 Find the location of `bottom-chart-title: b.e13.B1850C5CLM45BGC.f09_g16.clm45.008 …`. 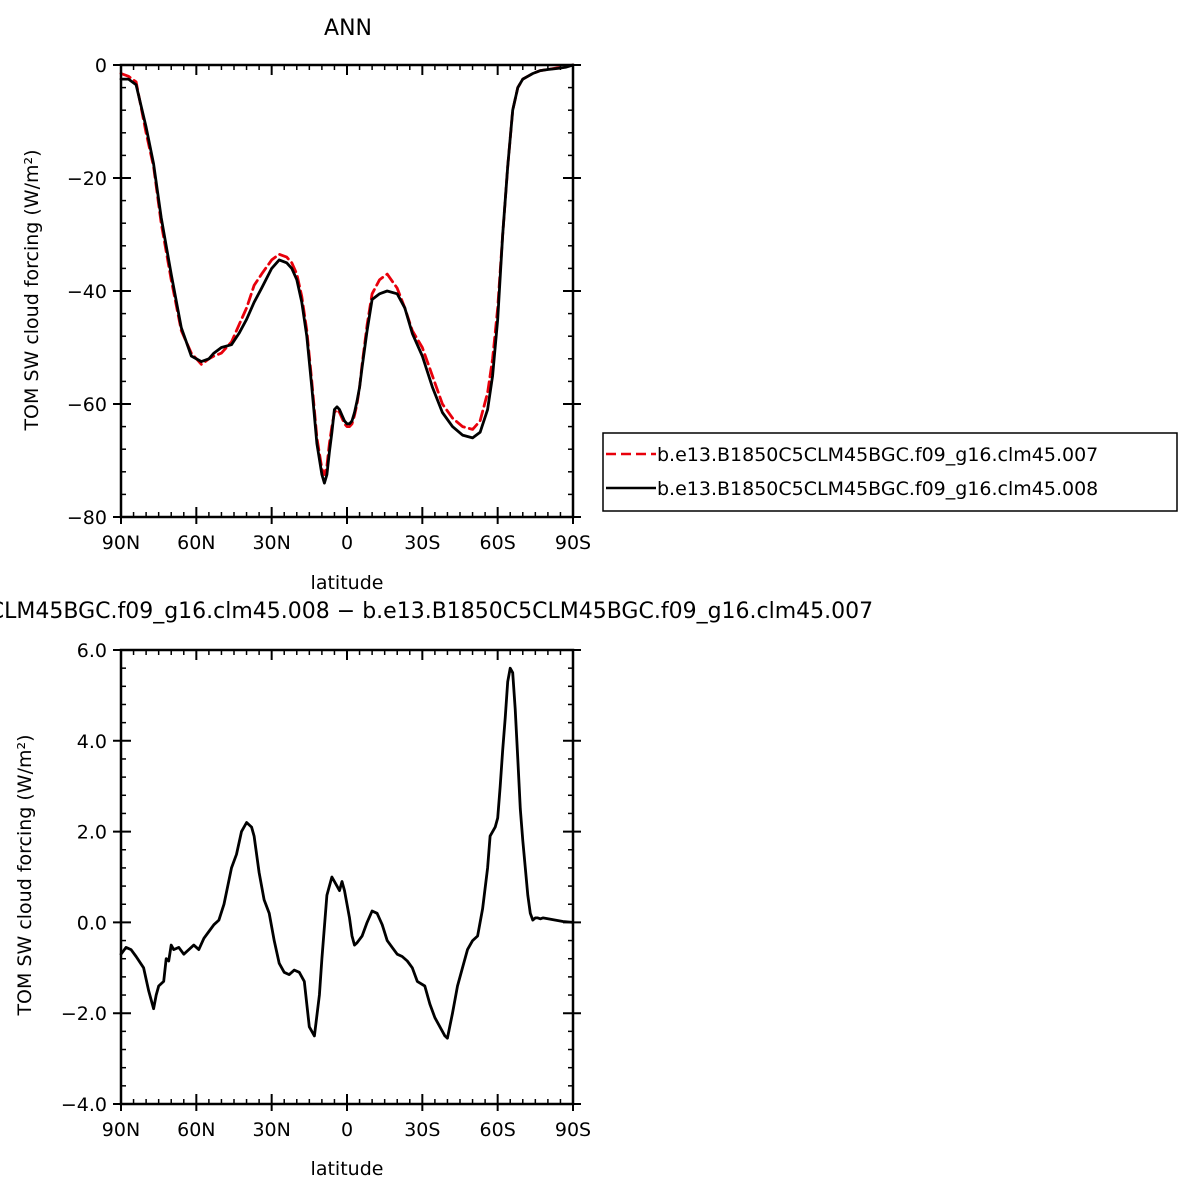

bottom-chart-title: b.e13.B1850C5CLM45BGC.f09_g16.clm45.008 … is located at coordinates (436, 611).